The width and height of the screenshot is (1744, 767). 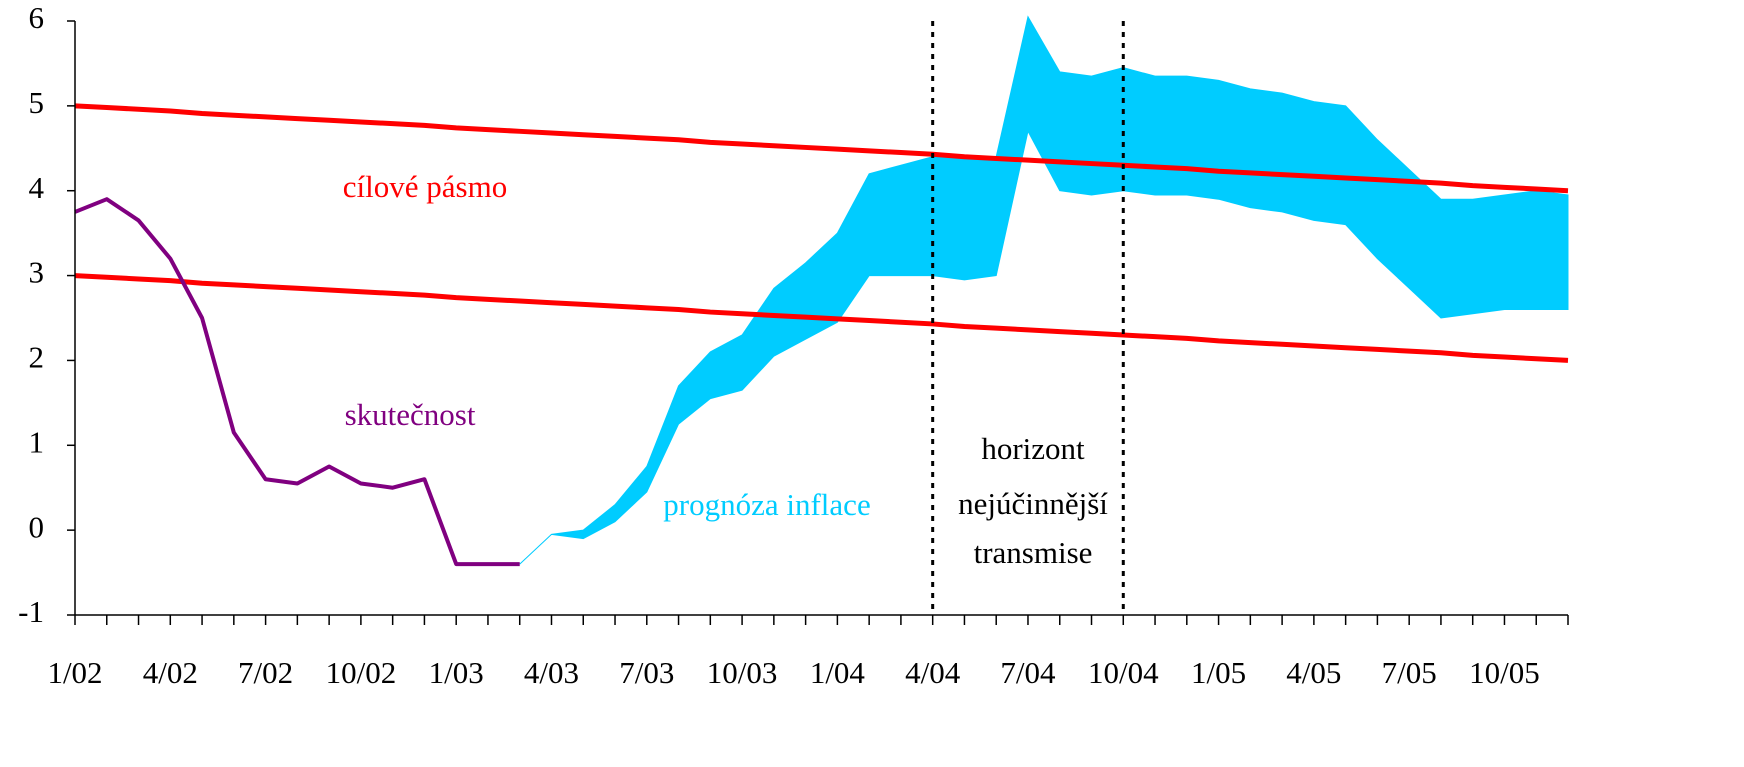 What do you see at coordinates (1033, 552) in the screenshot?
I see `annotation: transmise` at bounding box center [1033, 552].